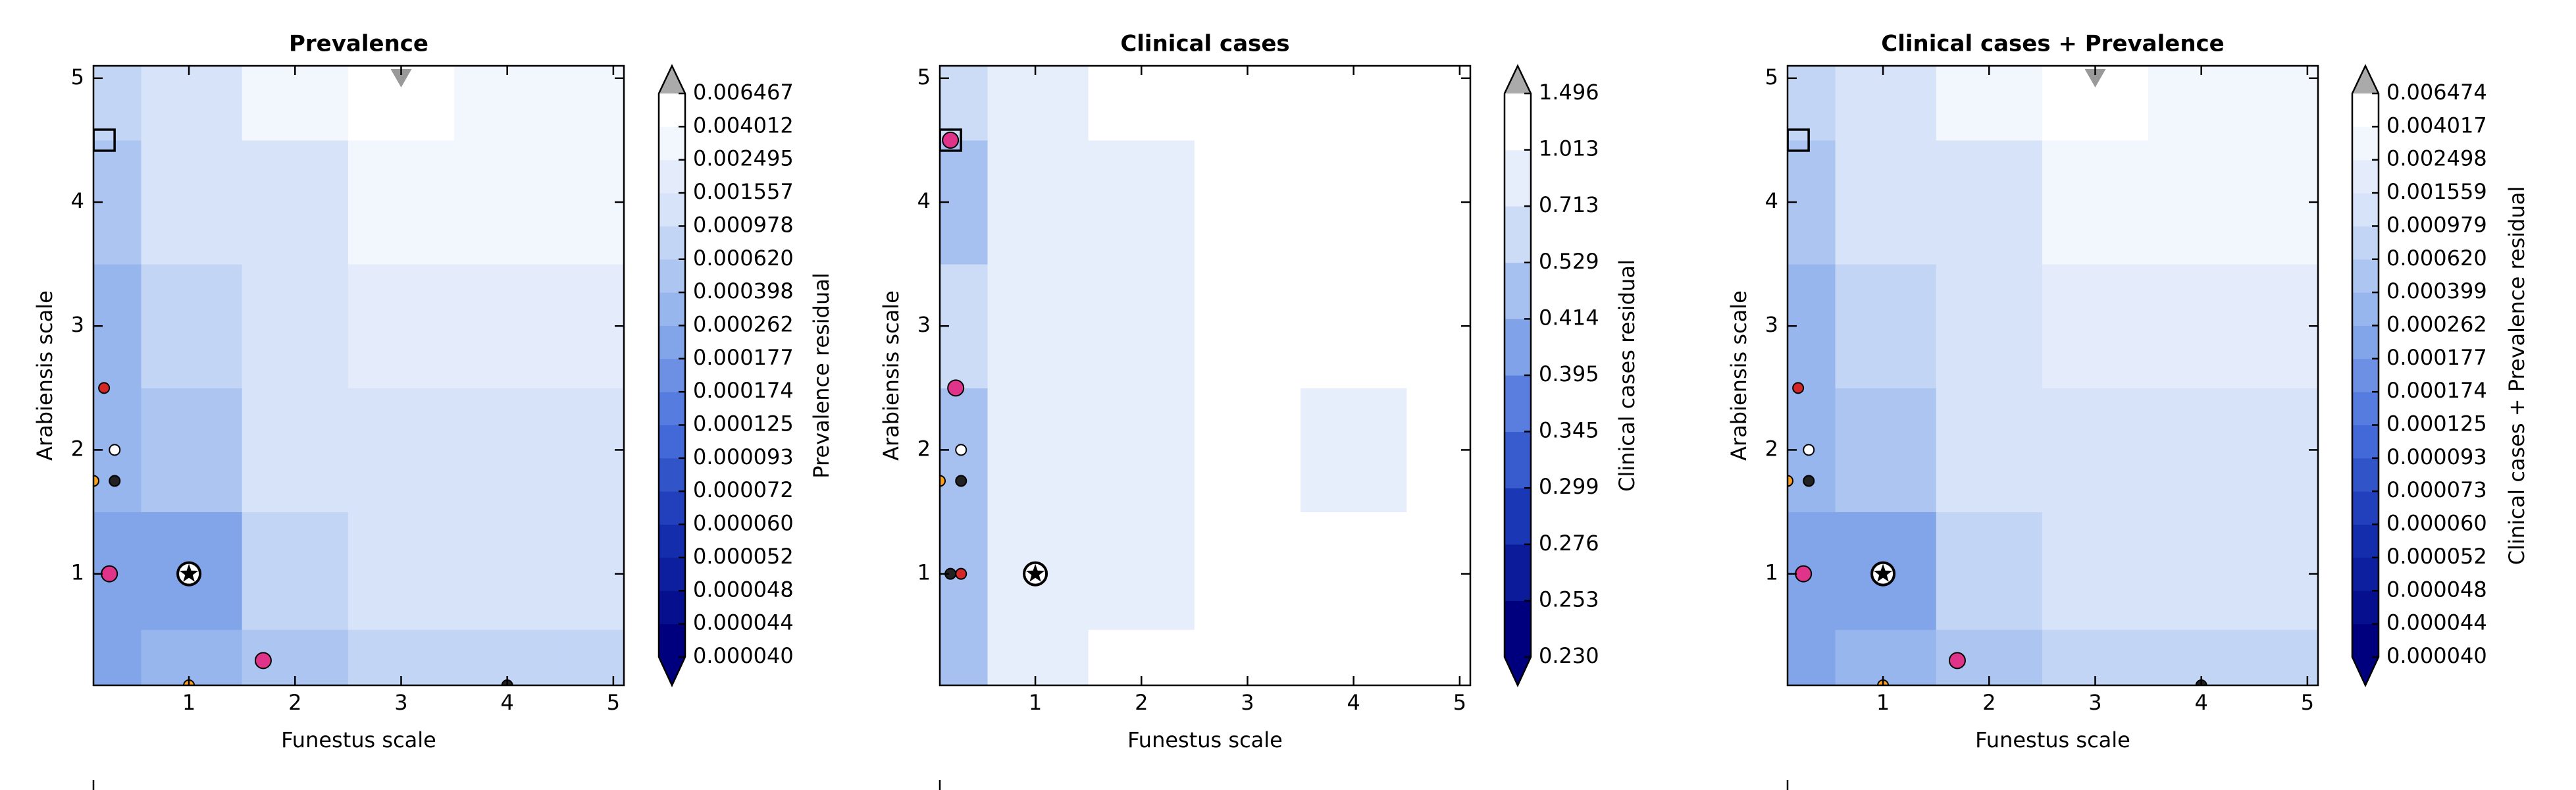  What do you see at coordinates (1569, 261) in the screenshot?
I see `colorbar-tick-label: 0.529` at bounding box center [1569, 261].